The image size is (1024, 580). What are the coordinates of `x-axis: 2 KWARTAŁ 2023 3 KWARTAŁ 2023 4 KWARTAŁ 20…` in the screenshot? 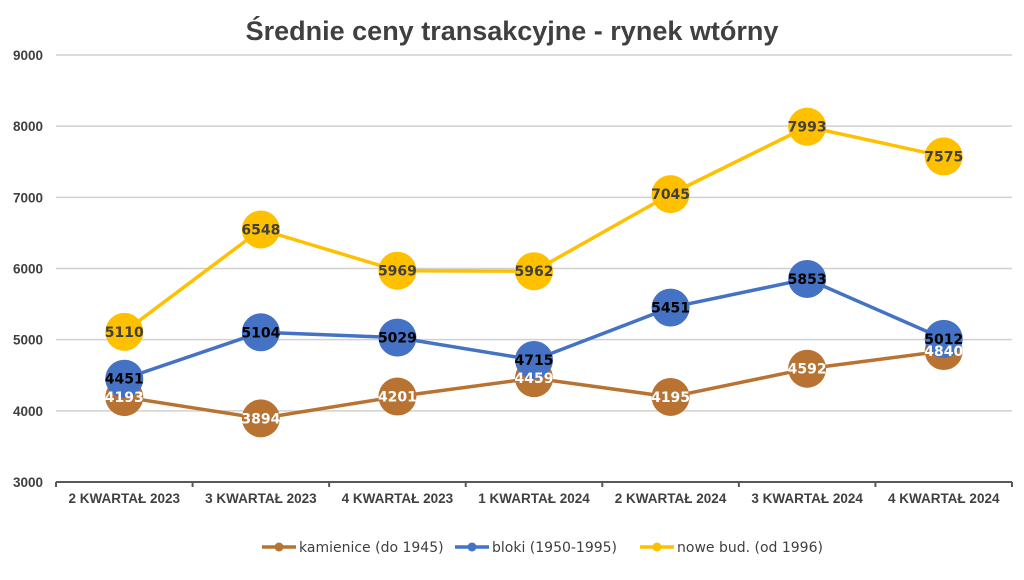 It's located at (534, 493).